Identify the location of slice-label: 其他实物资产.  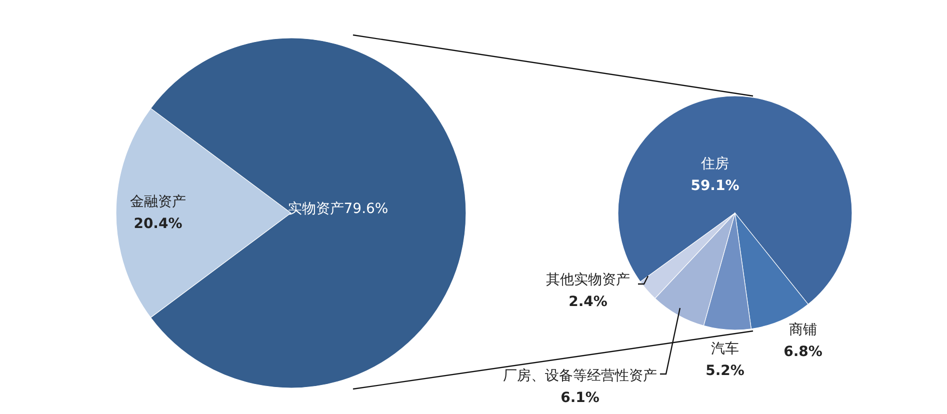
(588, 280).